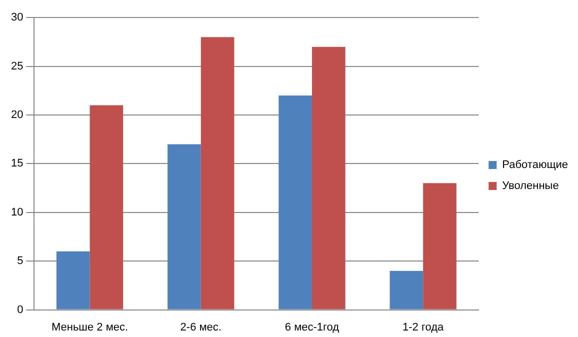 Image resolution: width=578 pixels, height=337 pixels. I want to click on y-tick-label: 5, so click(20, 261).